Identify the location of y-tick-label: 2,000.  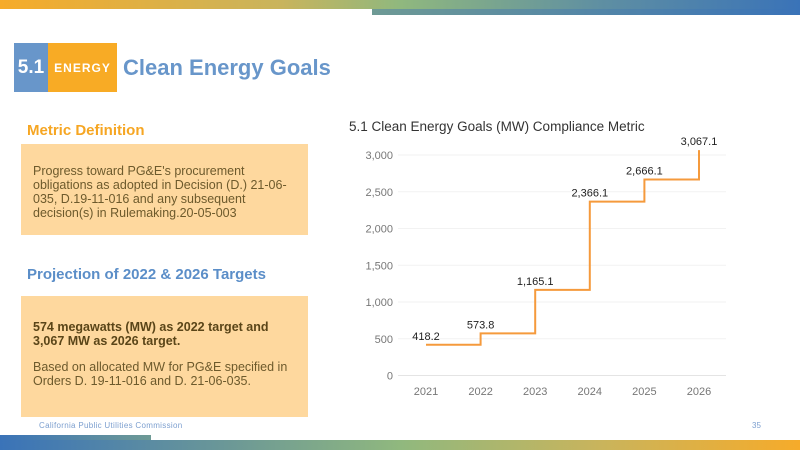
(379, 230).